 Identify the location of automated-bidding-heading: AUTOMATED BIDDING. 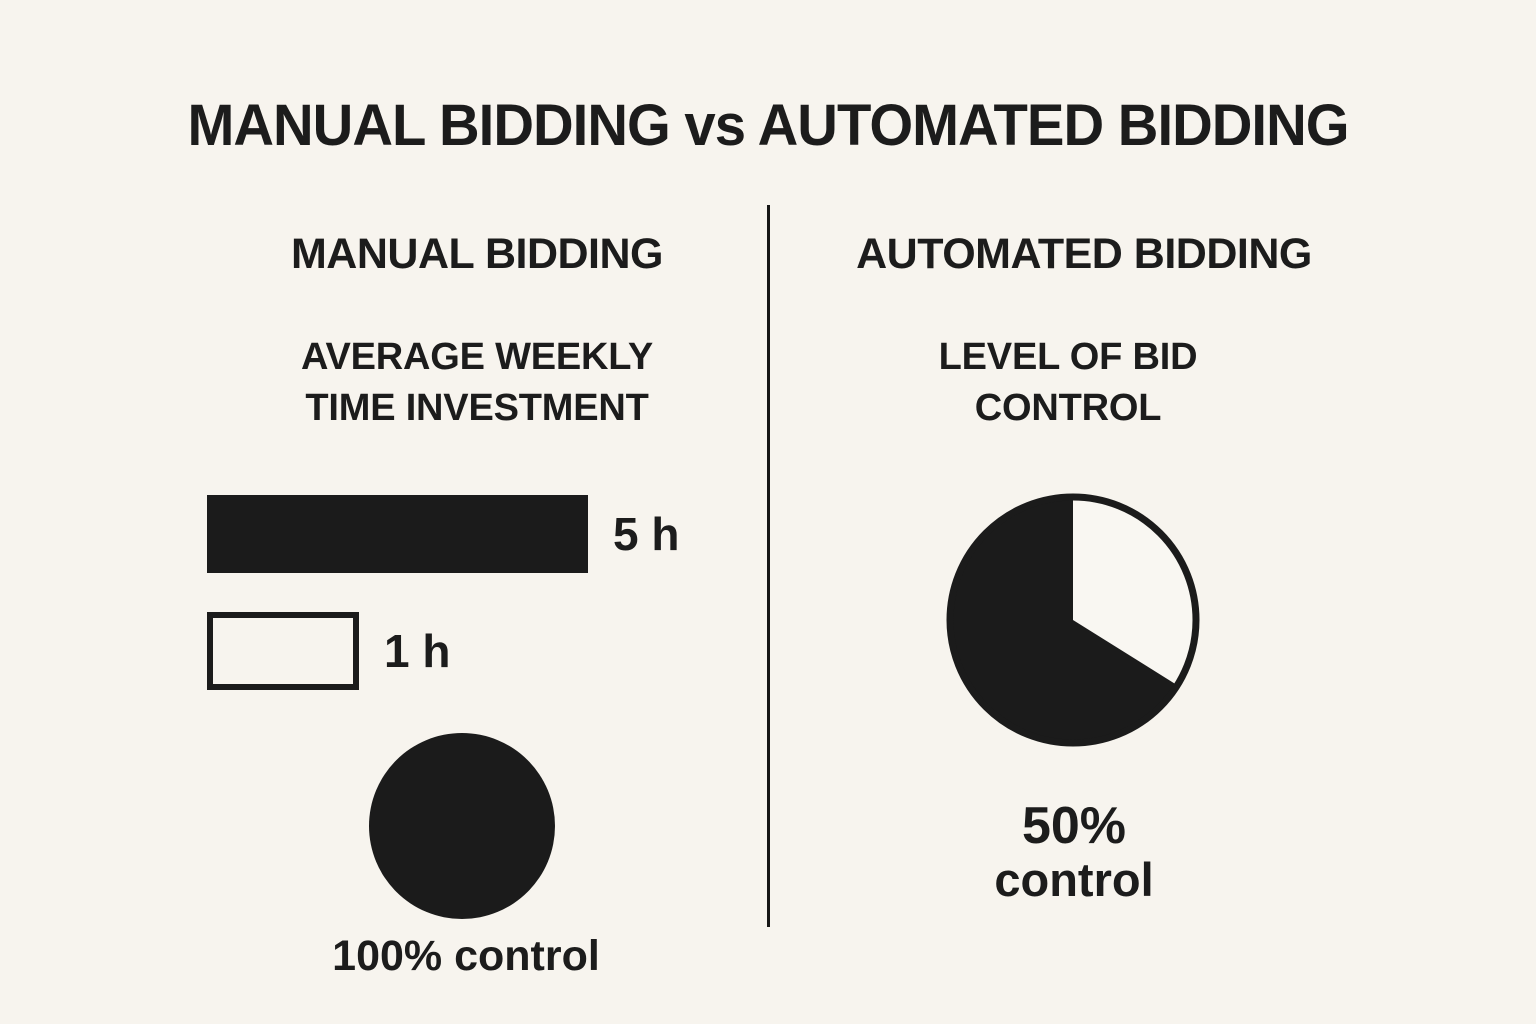
(1084, 254).